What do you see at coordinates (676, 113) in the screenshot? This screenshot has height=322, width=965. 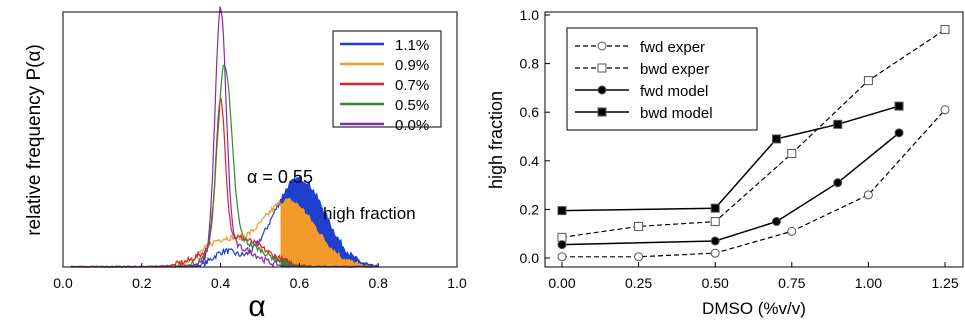 I see `legend-label: bwd model` at bounding box center [676, 113].